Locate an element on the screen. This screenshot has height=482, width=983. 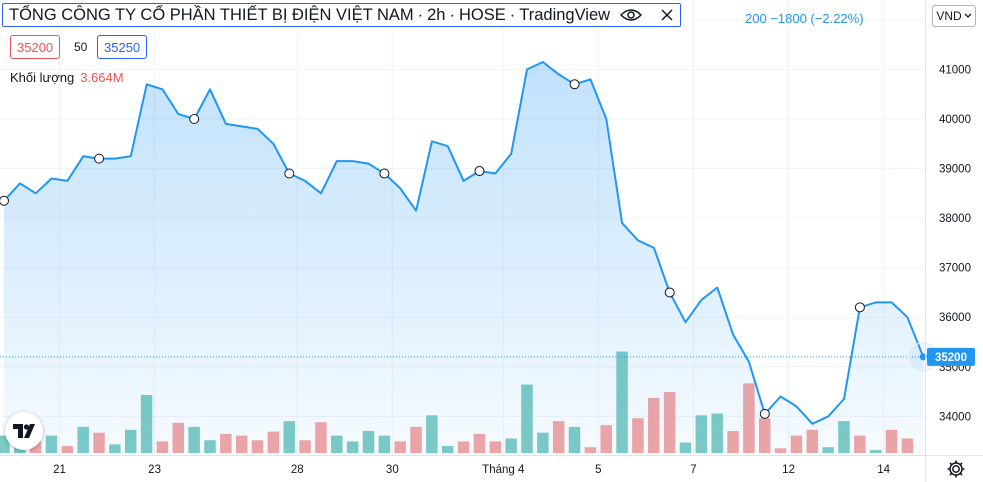
volume-value: 3.664M is located at coordinates (102, 77).